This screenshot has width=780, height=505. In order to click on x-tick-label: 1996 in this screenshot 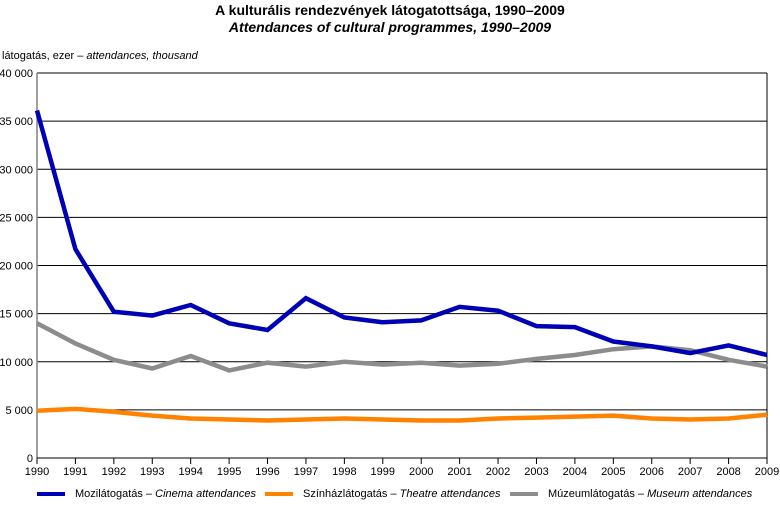, I will do `click(267, 472)`.